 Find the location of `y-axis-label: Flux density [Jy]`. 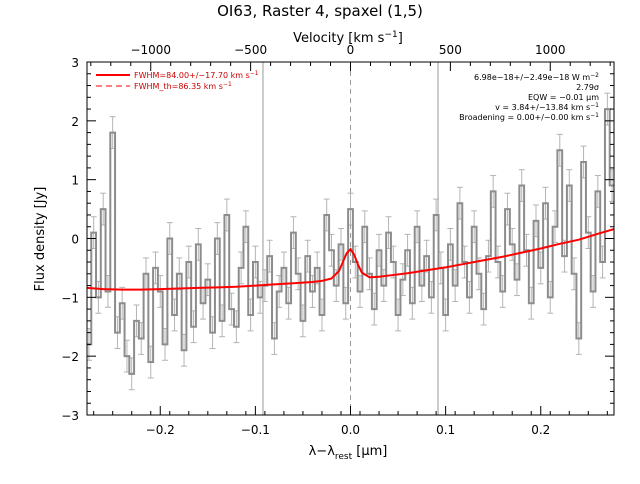

y-axis-label: Flux density [Jy] is located at coordinates (40, 239).